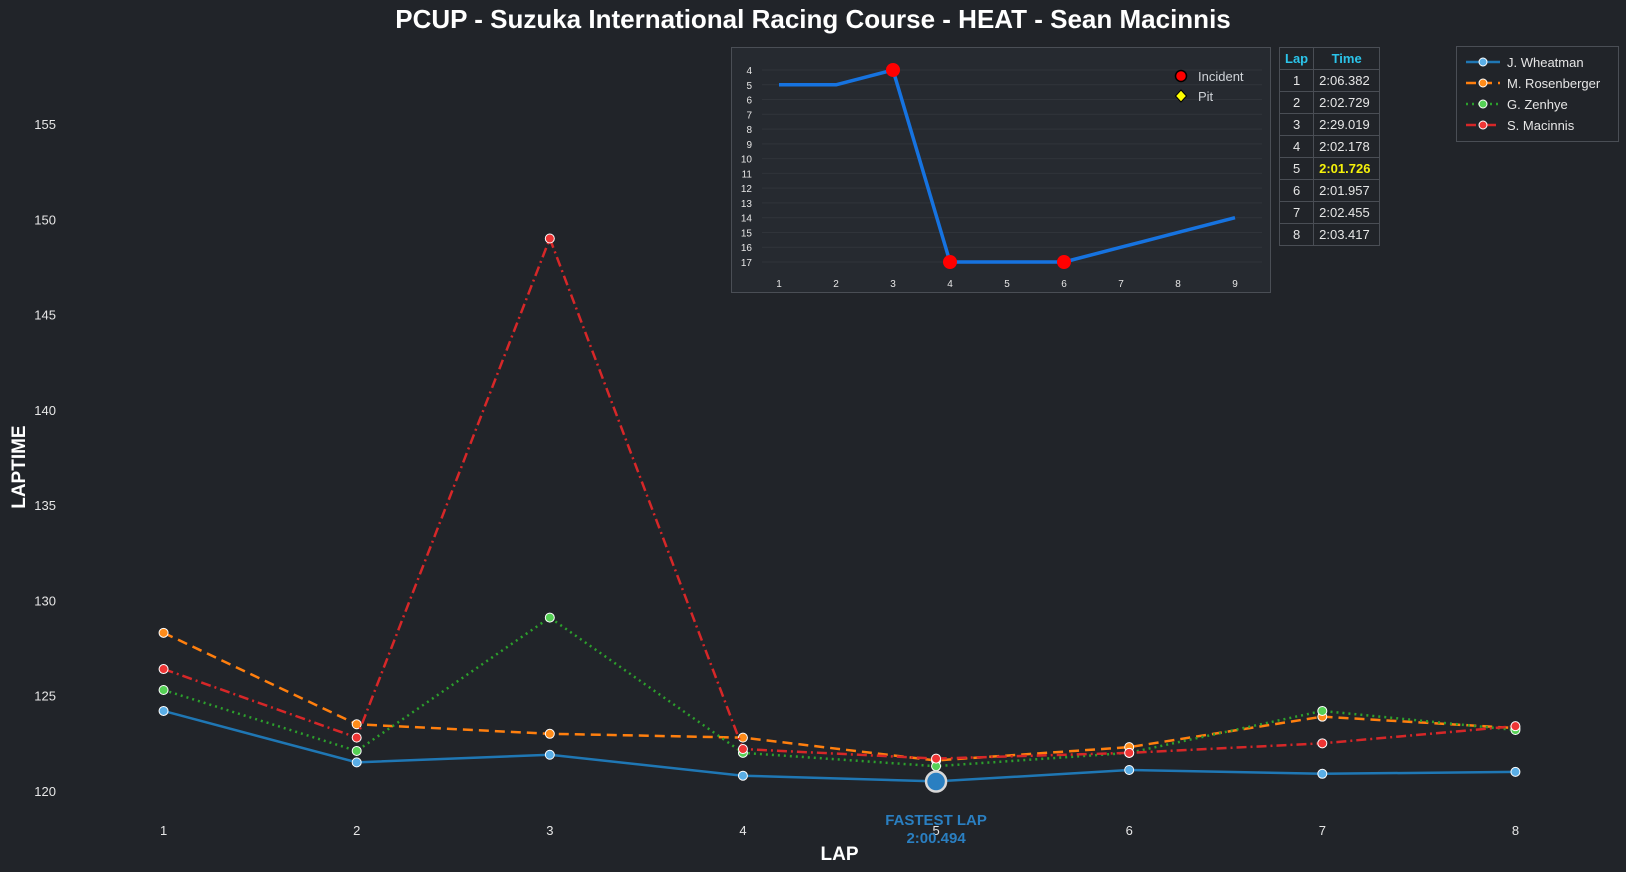  I want to click on lap-time-cell: 2:01.726, so click(1347, 168).